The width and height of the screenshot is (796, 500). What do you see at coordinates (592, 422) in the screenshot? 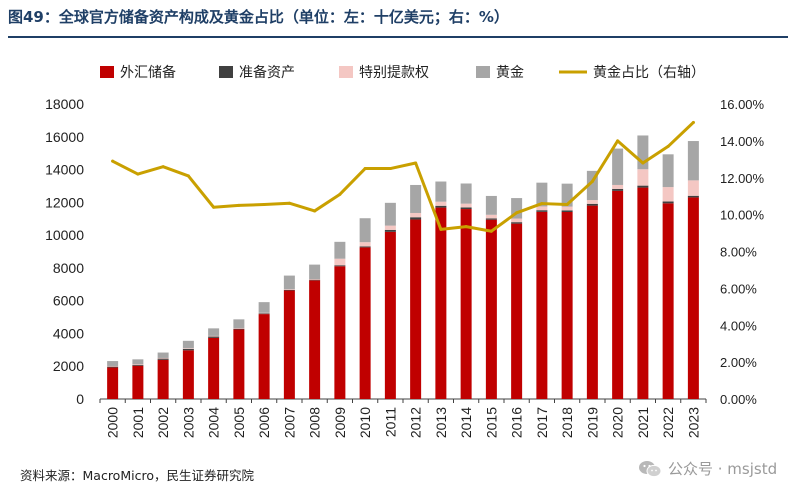
I see `x-tick-label: 2019` at bounding box center [592, 422].